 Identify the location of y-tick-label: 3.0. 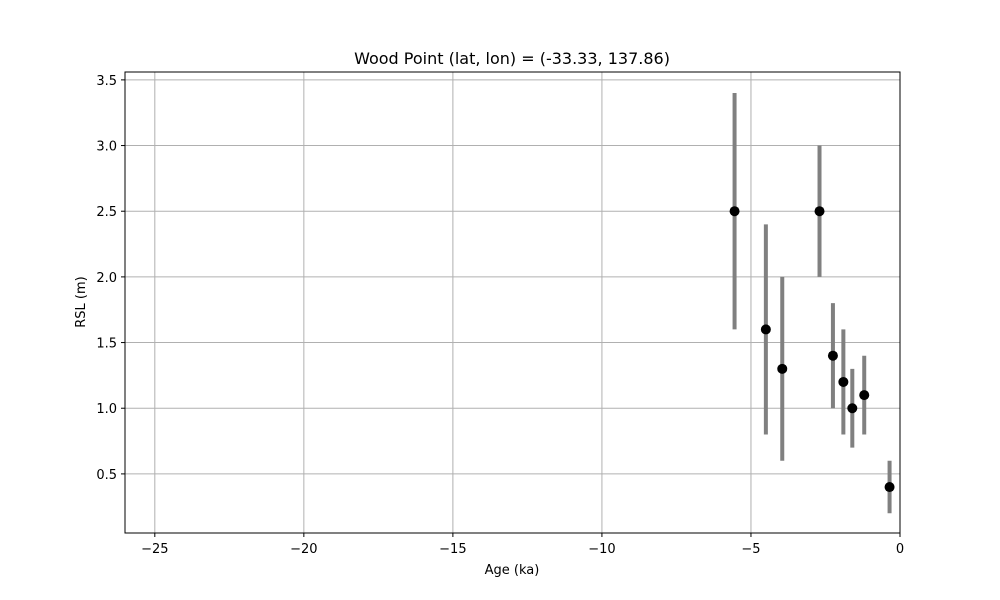
(106, 147).